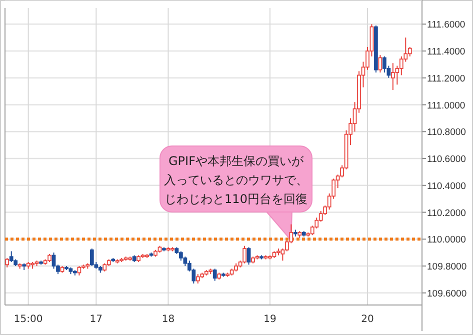 Image resolution: width=473 pixels, height=335 pixels. I want to click on y-tick-label: 110.0000, so click(446, 240).